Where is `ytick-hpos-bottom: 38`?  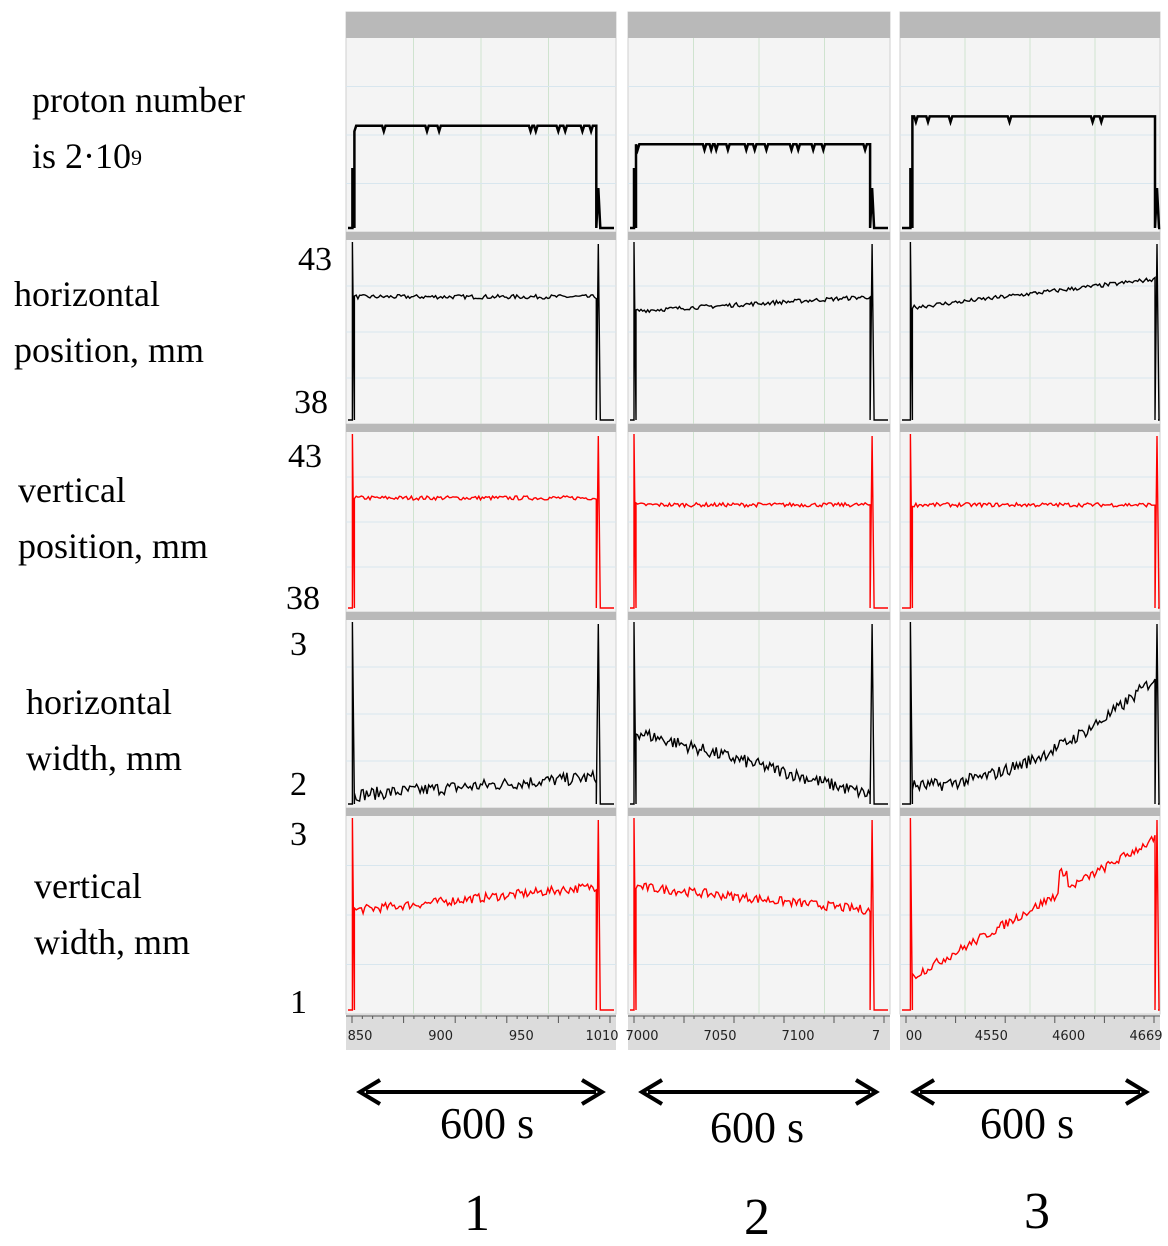
ytick-hpos-bottom: 38 is located at coordinates (311, 402).